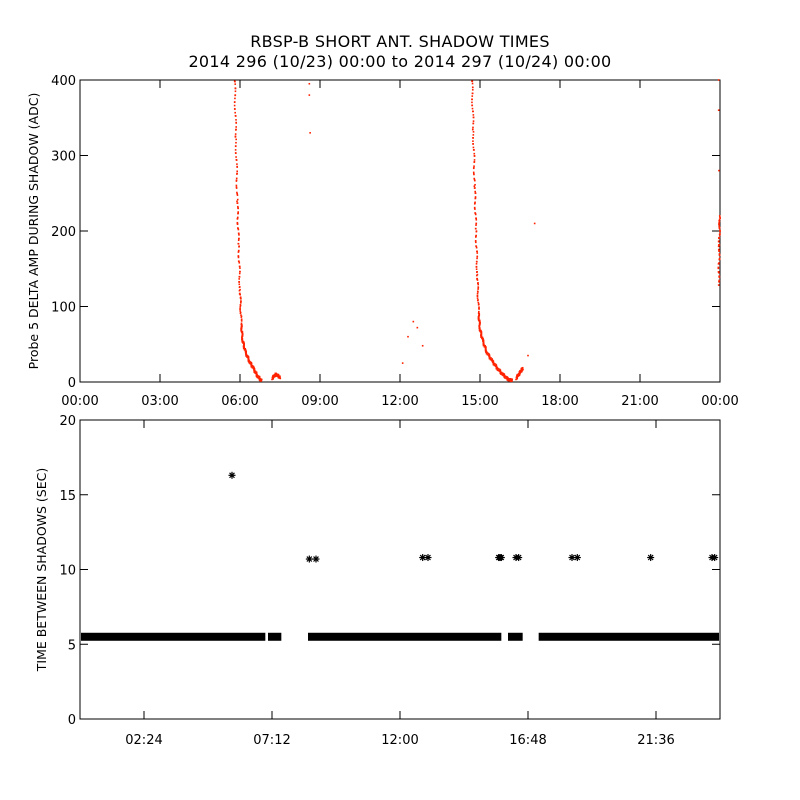  I want to click on series-band-5-5s, so click(400, 636).